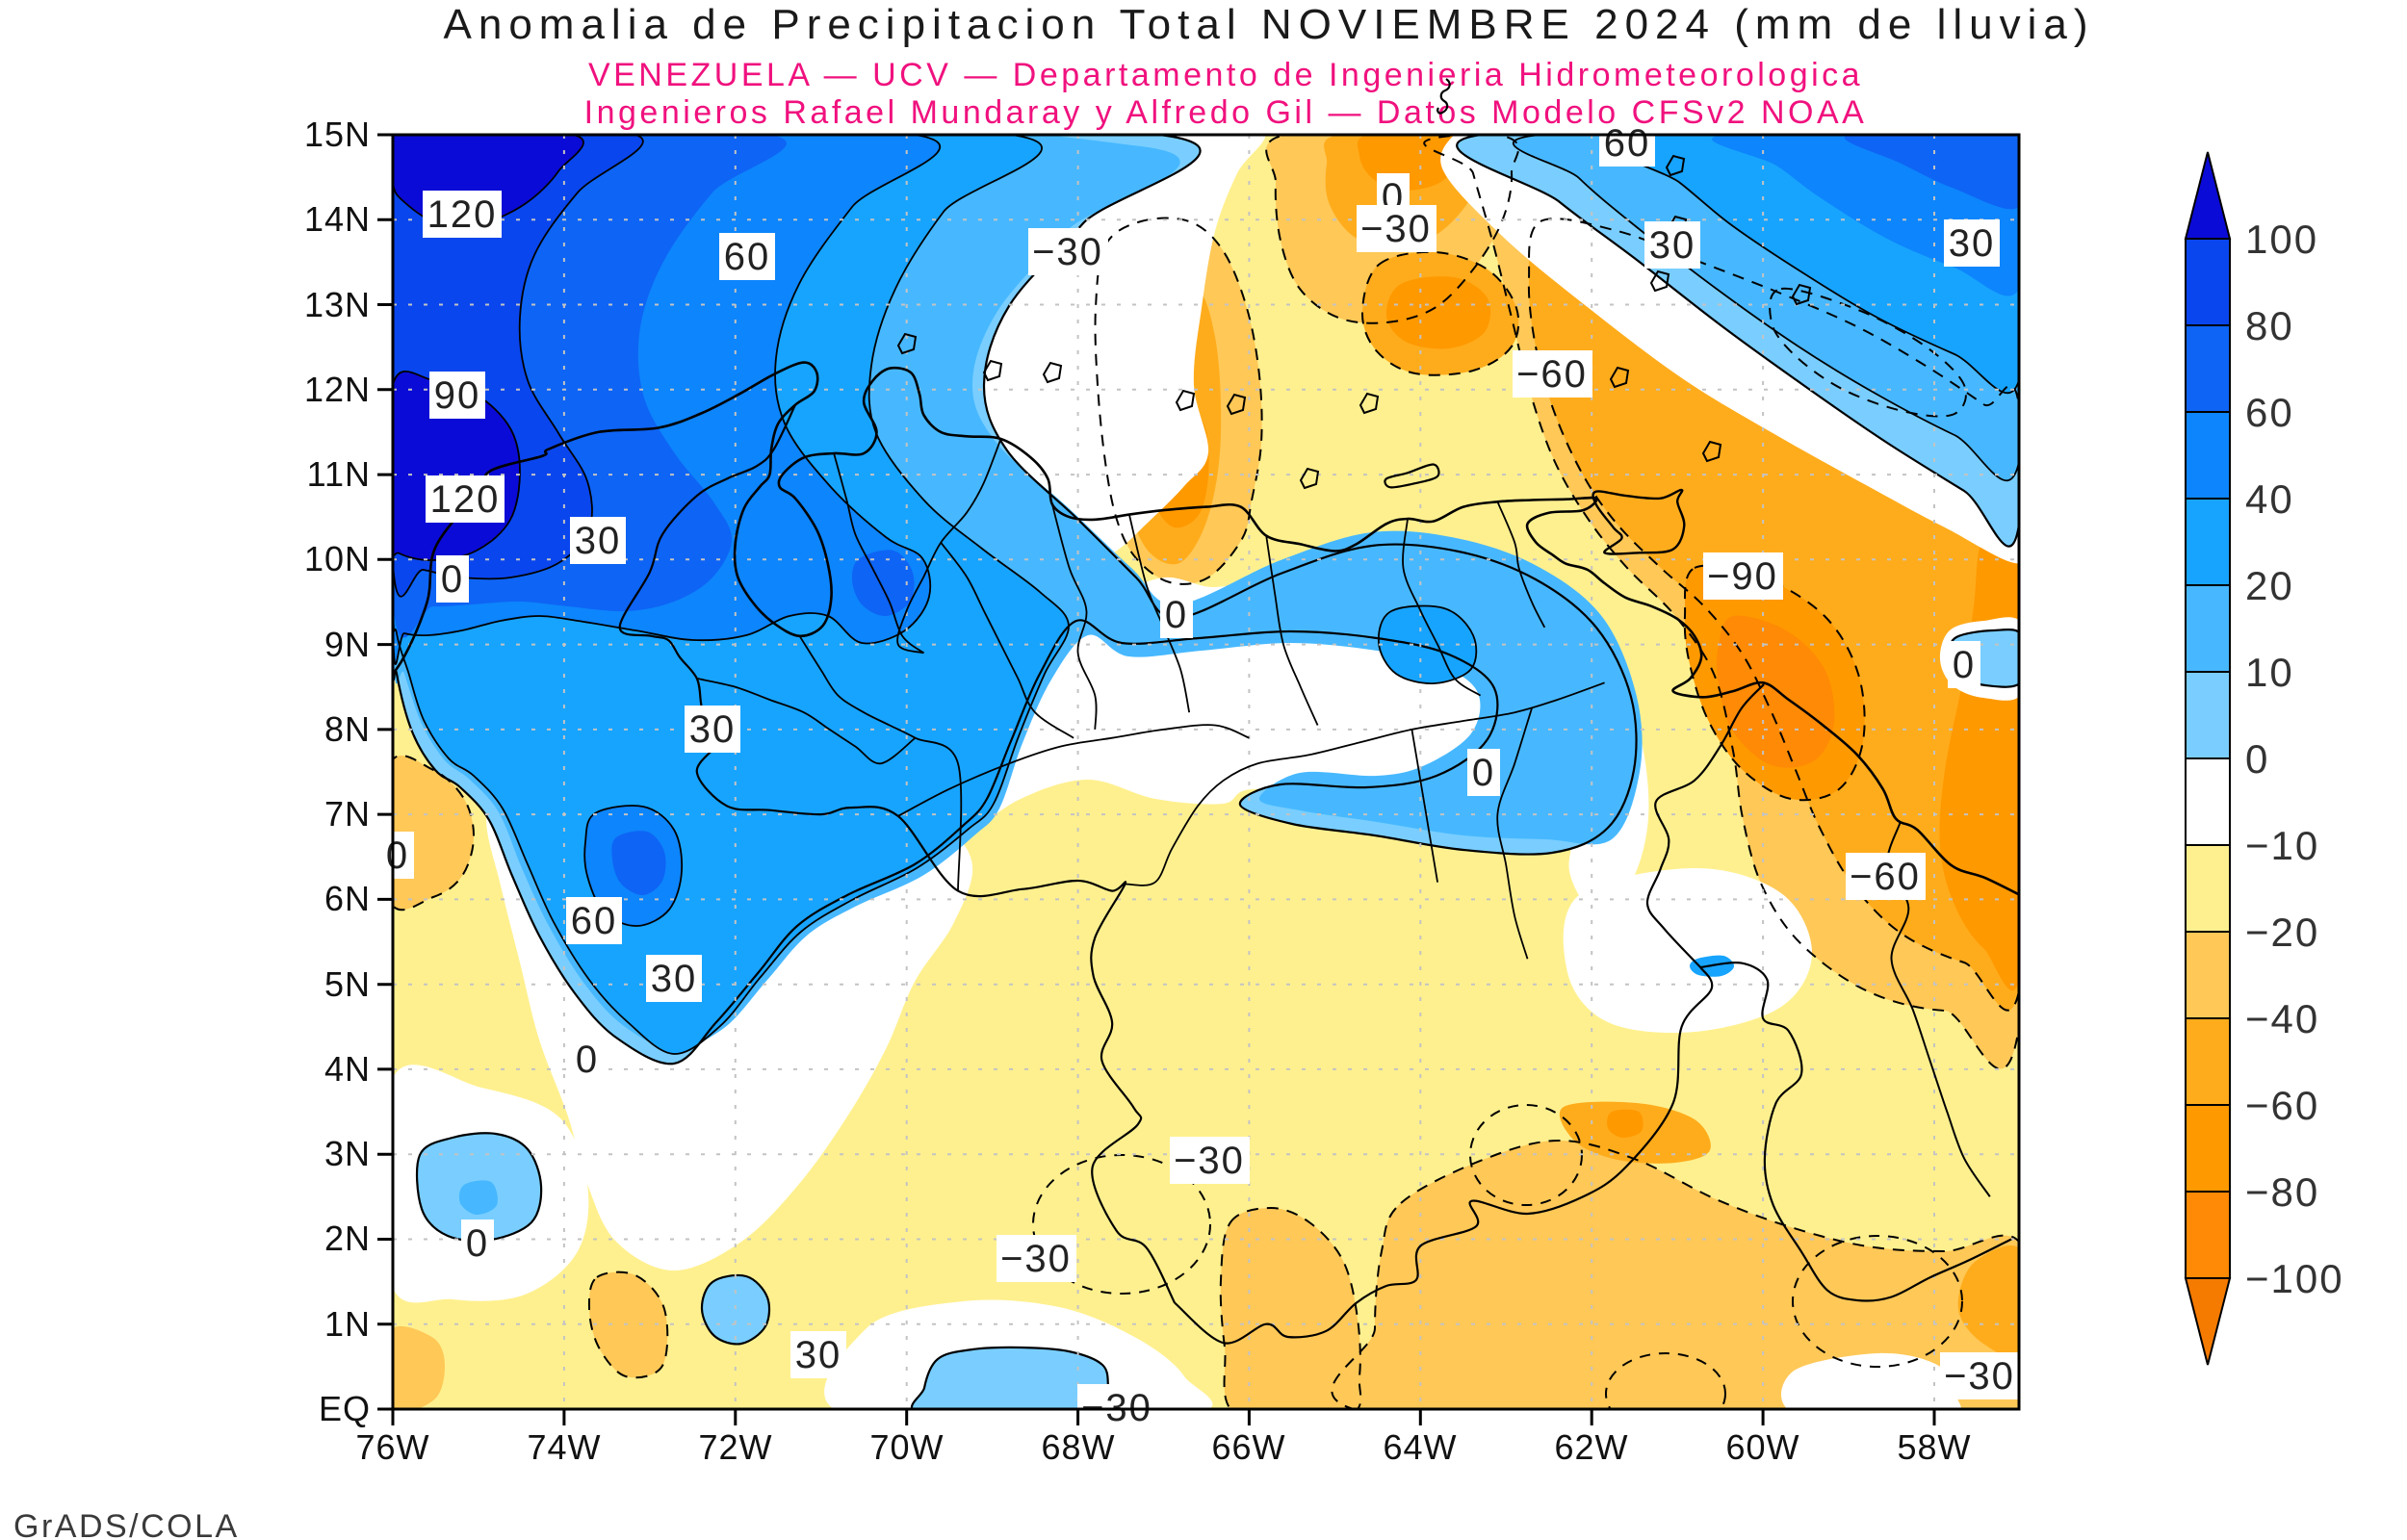  I want to click on svg-text: −20, so click(2282, 932).